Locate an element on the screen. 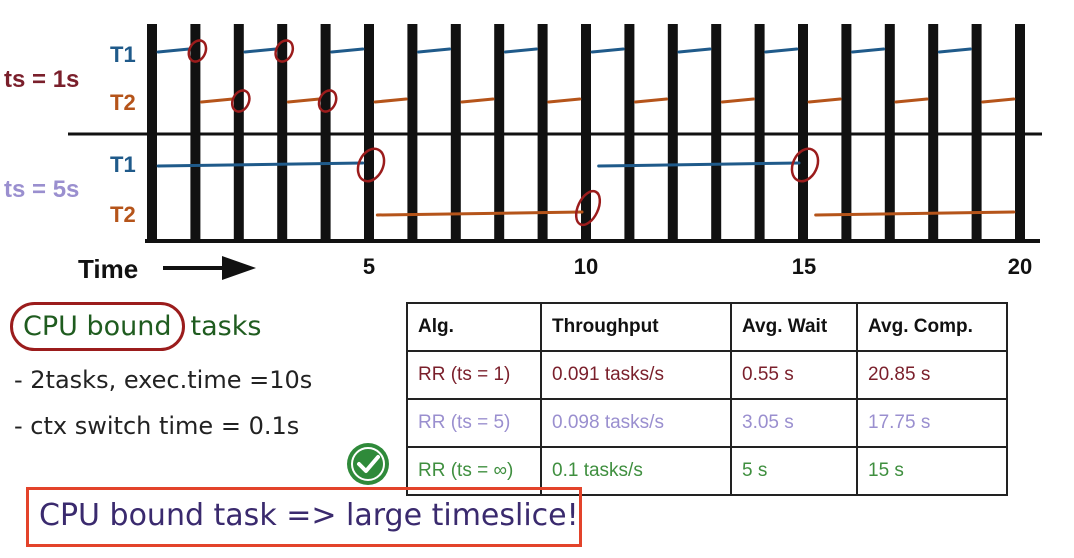 The image size is (1074, 558). tick-label-10: 10 is located at coordinates (586, 266).